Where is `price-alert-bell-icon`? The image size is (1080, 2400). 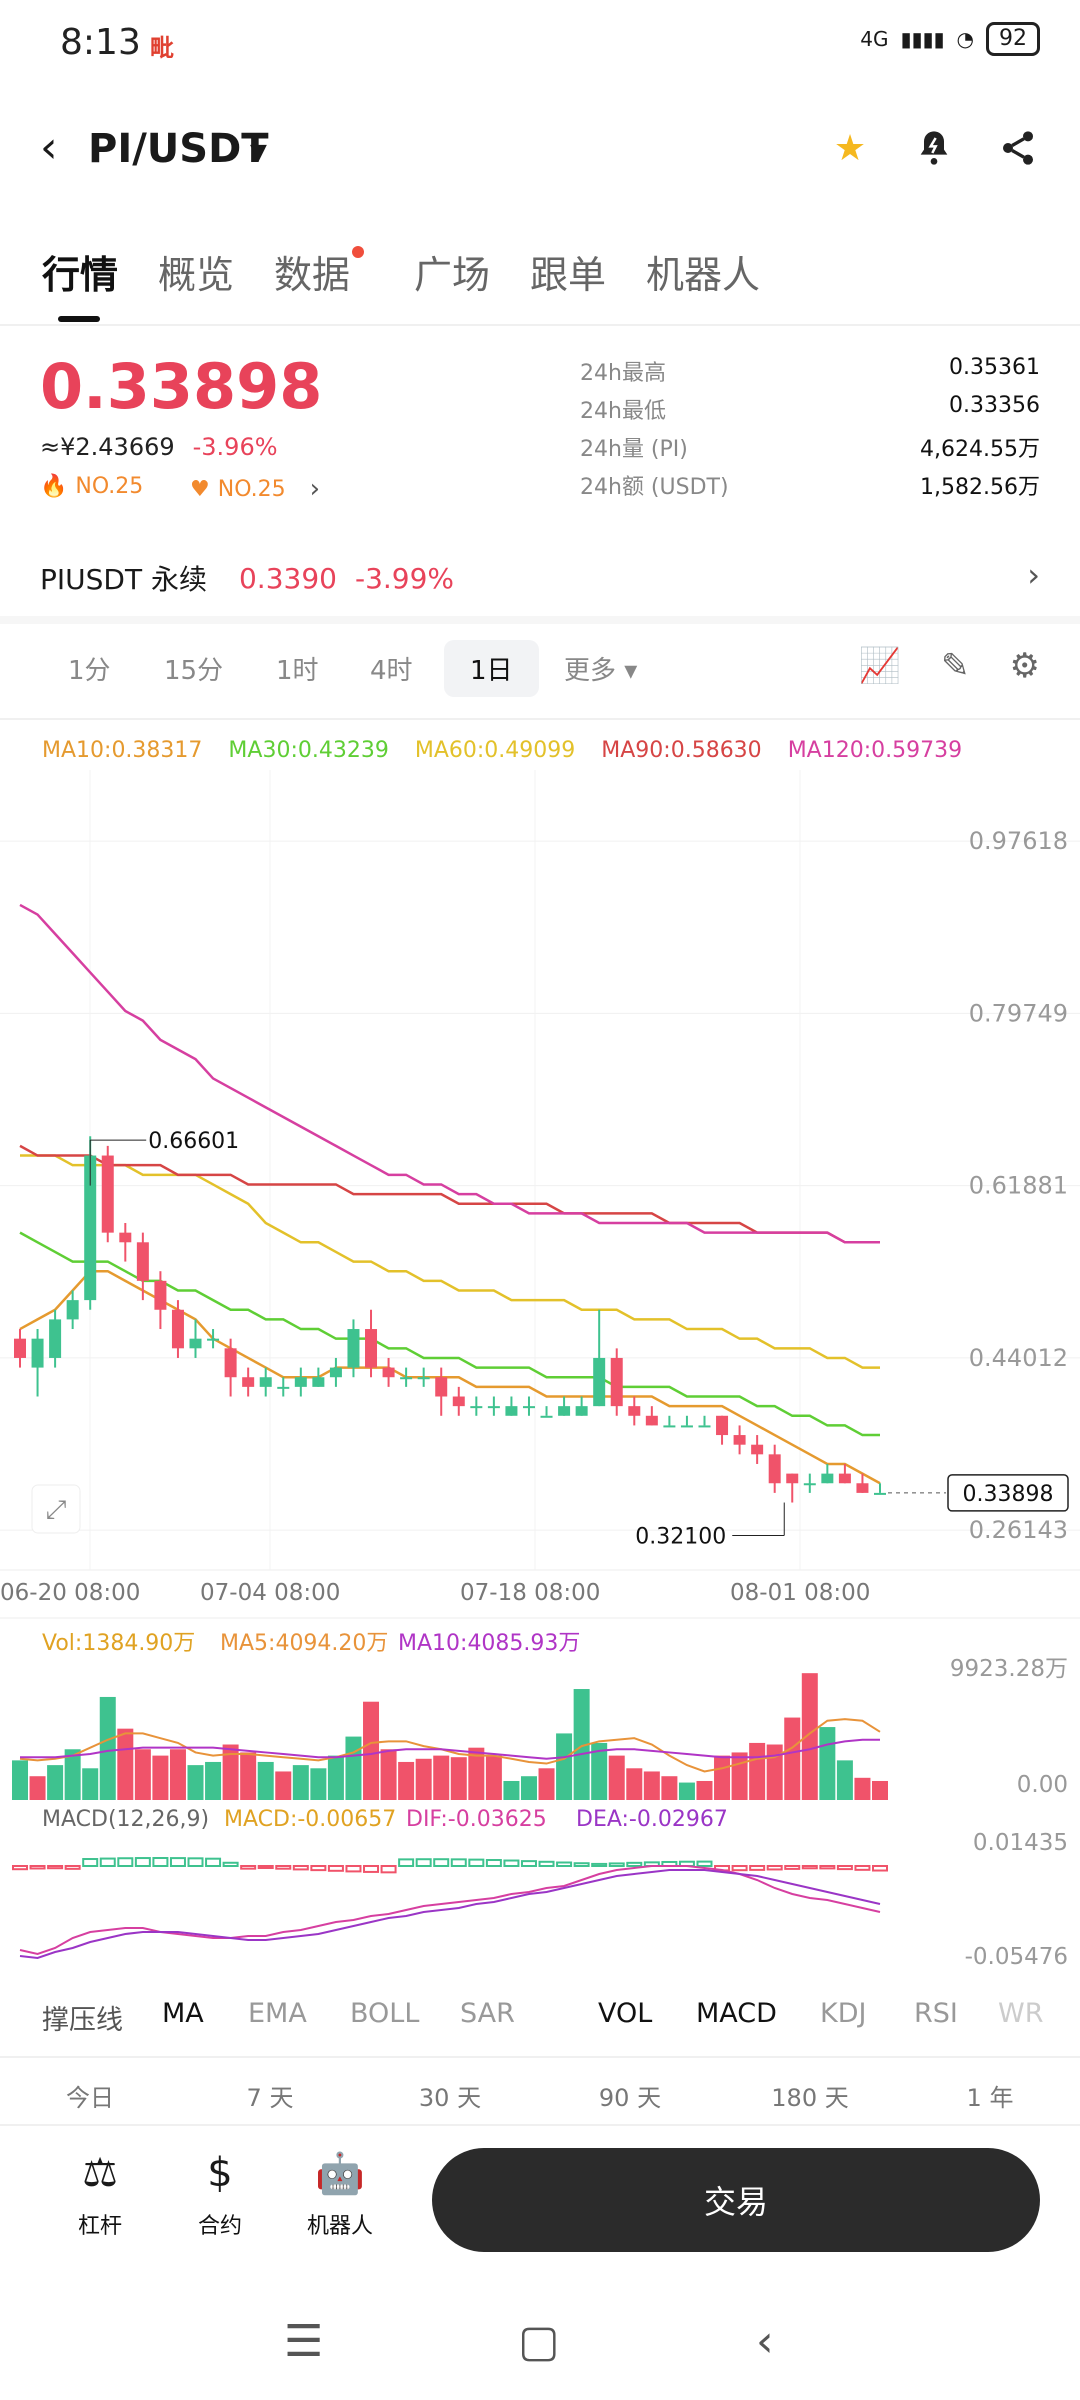 price-alert-bell-icon is located at coordinates (934, 148).